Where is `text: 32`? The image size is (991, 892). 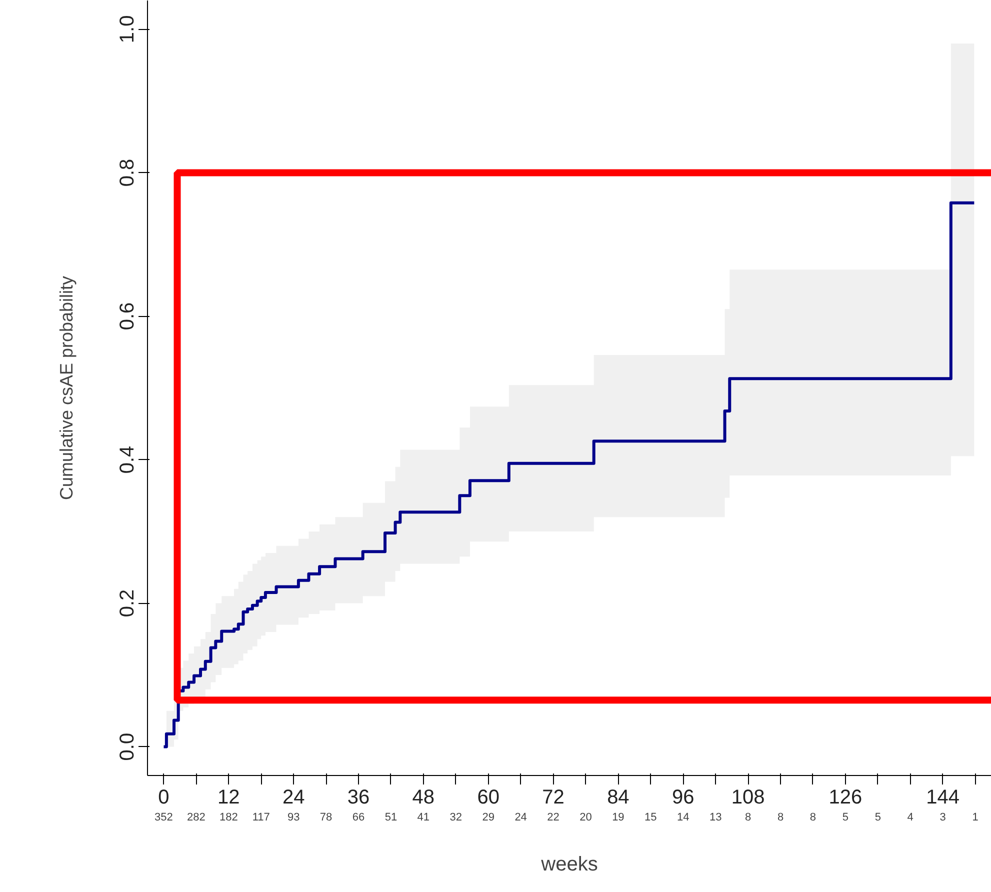 text: 32 is located at coordinates (456, 818).